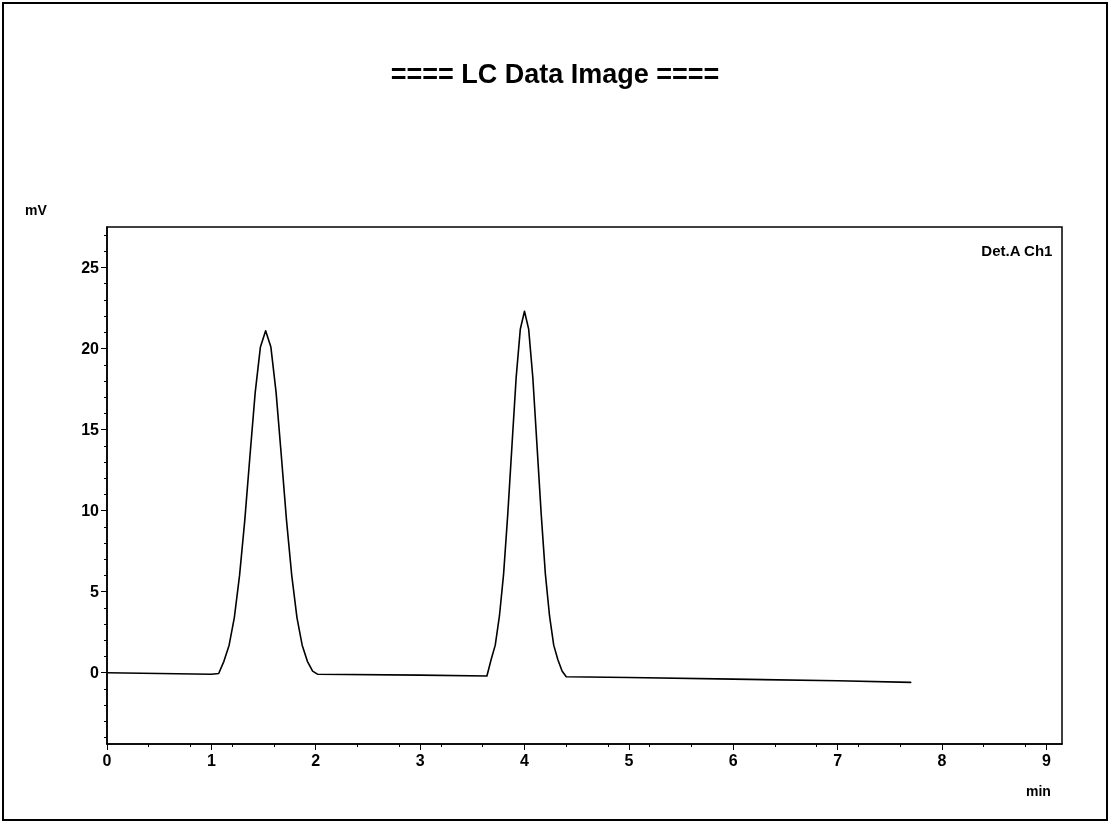 The image size is (1110, 821). Describe the element at coordinates (525, 760) in the screenshot. I see `x-tick-label: 4` at that location.